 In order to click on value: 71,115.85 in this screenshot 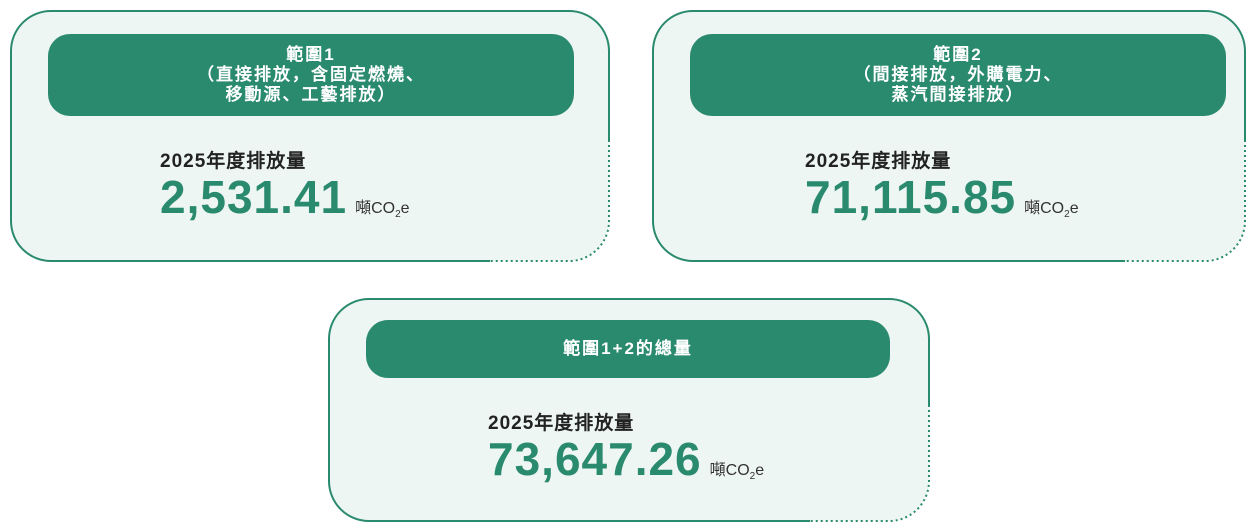, I will do `click(911, 197)`.